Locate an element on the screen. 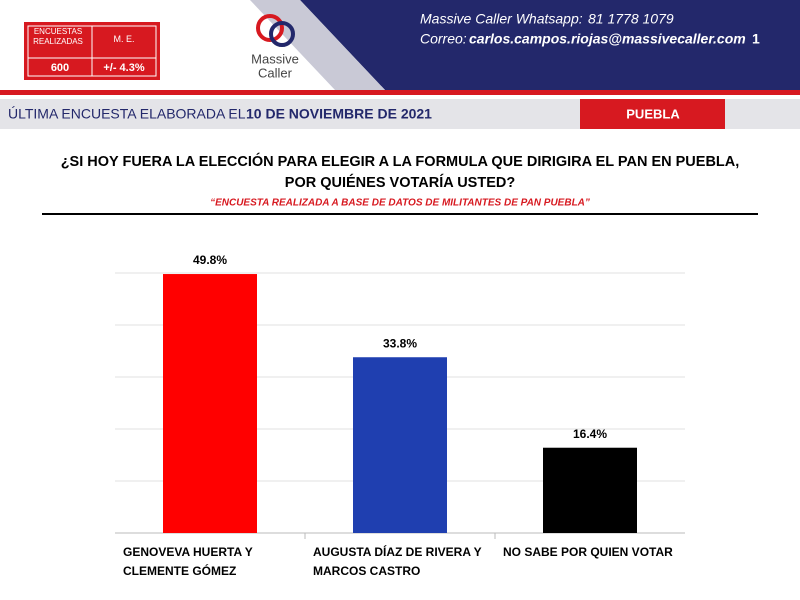 The image size is (800, 600). region: PUEBLA is located at coordinates (653, 113).